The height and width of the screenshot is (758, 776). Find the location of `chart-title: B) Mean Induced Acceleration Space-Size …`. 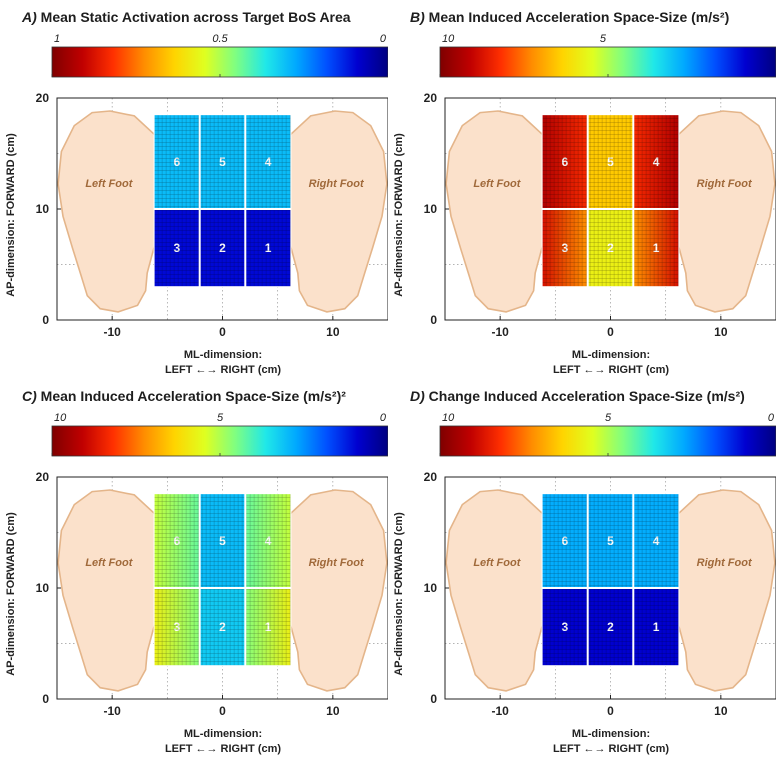

chart-title: B) Mean Induced Acceleration Space-Size … is located at coordinates (569, 17).